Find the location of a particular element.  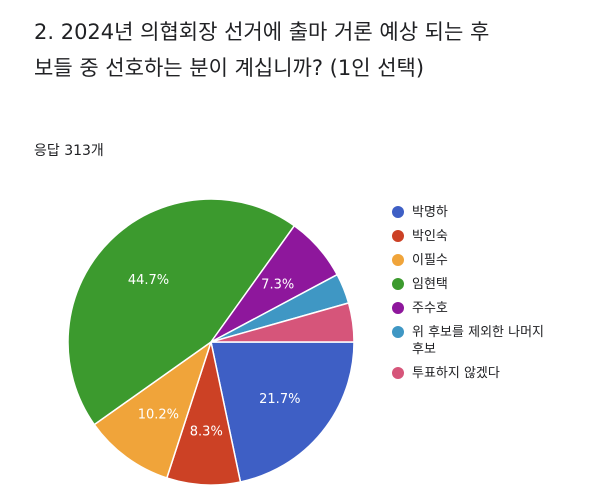

legend-label: 박인숙 is located at coordinates (430, 236).